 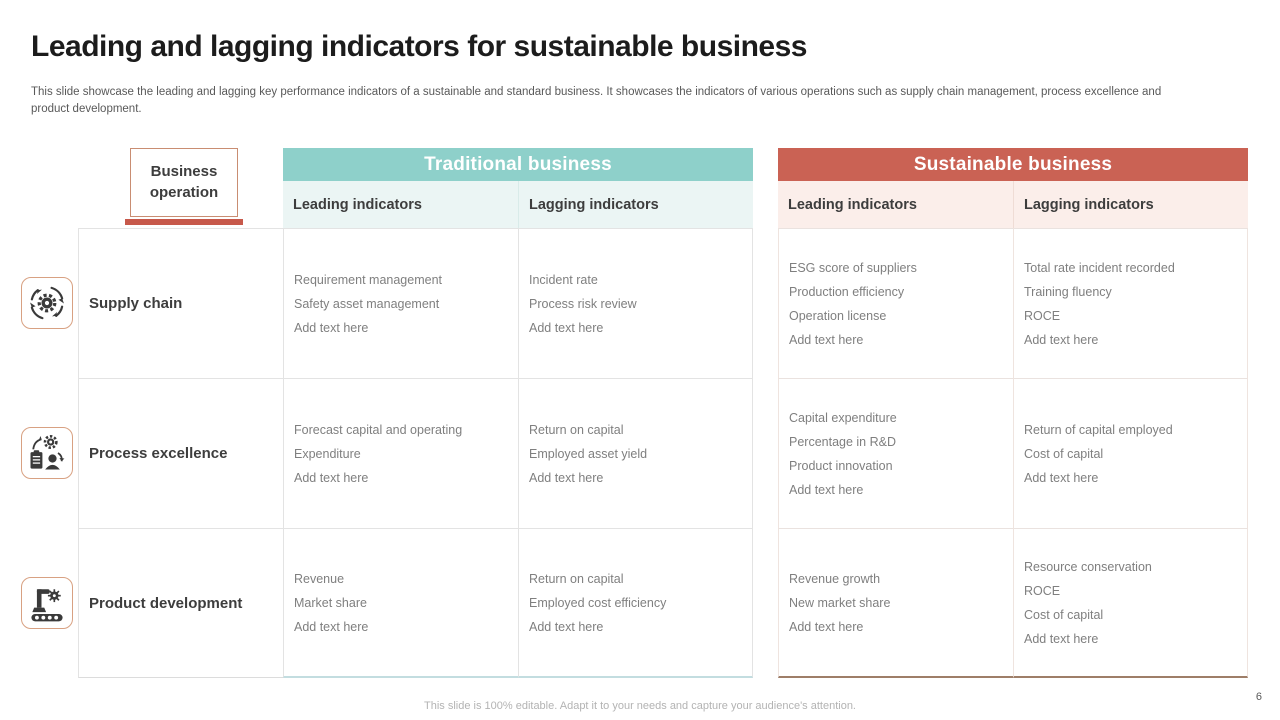 What do you see at coordinates (1088, 566) in the screenshot?
I see `indicator-line: Resource conservation` at bounding box center [1088, 566].